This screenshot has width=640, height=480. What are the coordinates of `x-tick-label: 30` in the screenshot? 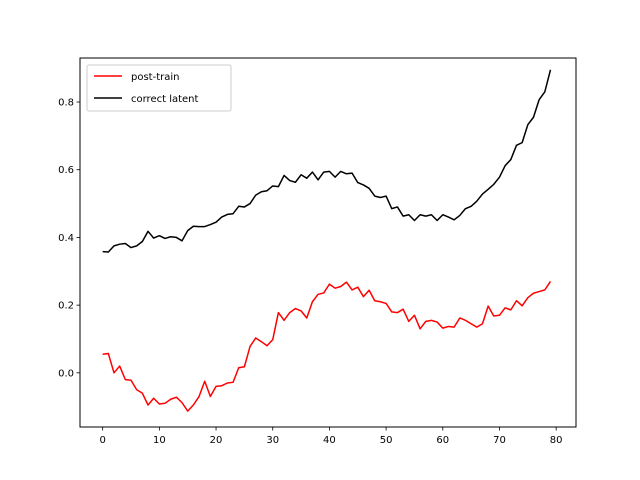 It's located at (272, 440).